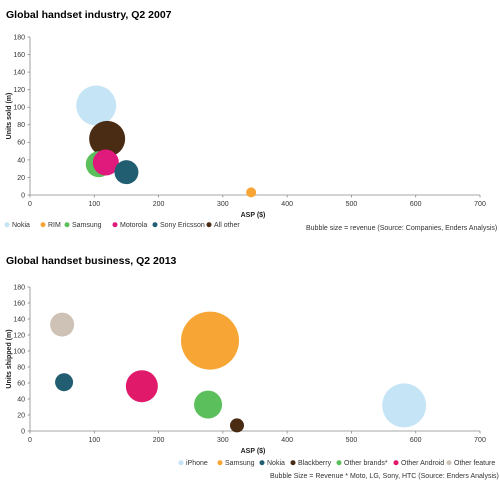 Image resolution: width=500 pixels, height=488 pixels. Describe the element at coordinates (404, 405) in the screenshot. I see `bubble-iphone` at that location.